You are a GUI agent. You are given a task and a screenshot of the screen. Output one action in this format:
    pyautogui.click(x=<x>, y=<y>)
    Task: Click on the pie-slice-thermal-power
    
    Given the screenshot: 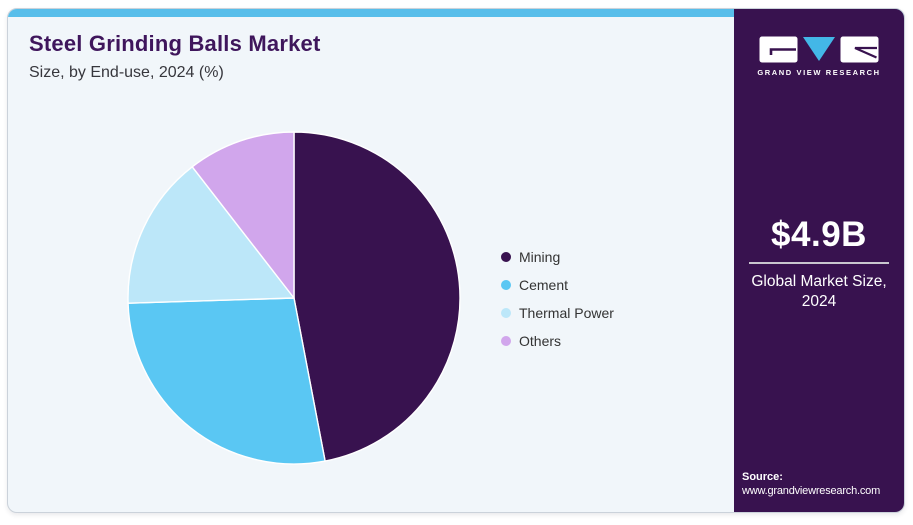 What is the action you would take?
    pyautogui.click(x=211, y=235)
    